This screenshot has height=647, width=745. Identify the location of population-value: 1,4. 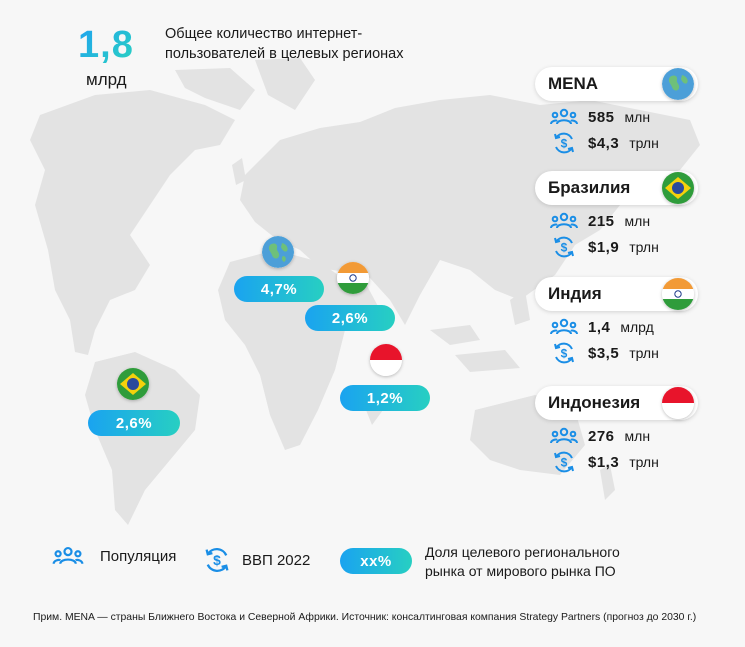
(599, 327).